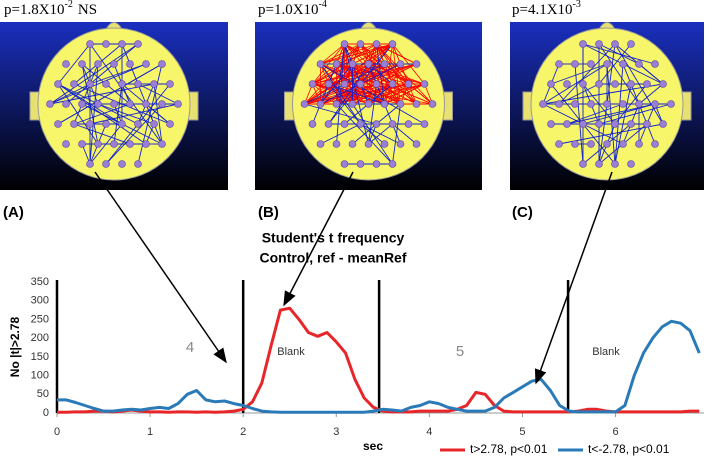 This screenshot has width=709, height=458. What do you see at coordinates (87, 10) in the screenshot?
I see `p-value-suffix: NS` at bounding box center [87, 10].